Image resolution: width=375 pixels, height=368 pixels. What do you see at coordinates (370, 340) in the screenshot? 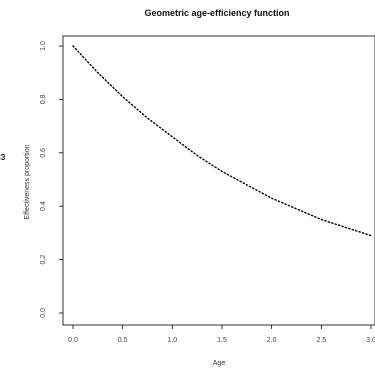
I see `x-tick-label: 3.0` at bounding box center [370, 340].